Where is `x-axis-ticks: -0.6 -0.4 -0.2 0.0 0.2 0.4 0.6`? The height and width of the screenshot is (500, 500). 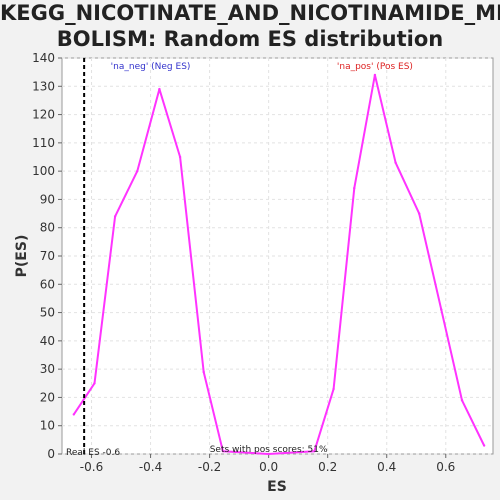 x-axis-ticks: -0.6 -0.4 -0.2 0.0 0.2 0.4 0.6 is located at coordinates (267, 464).